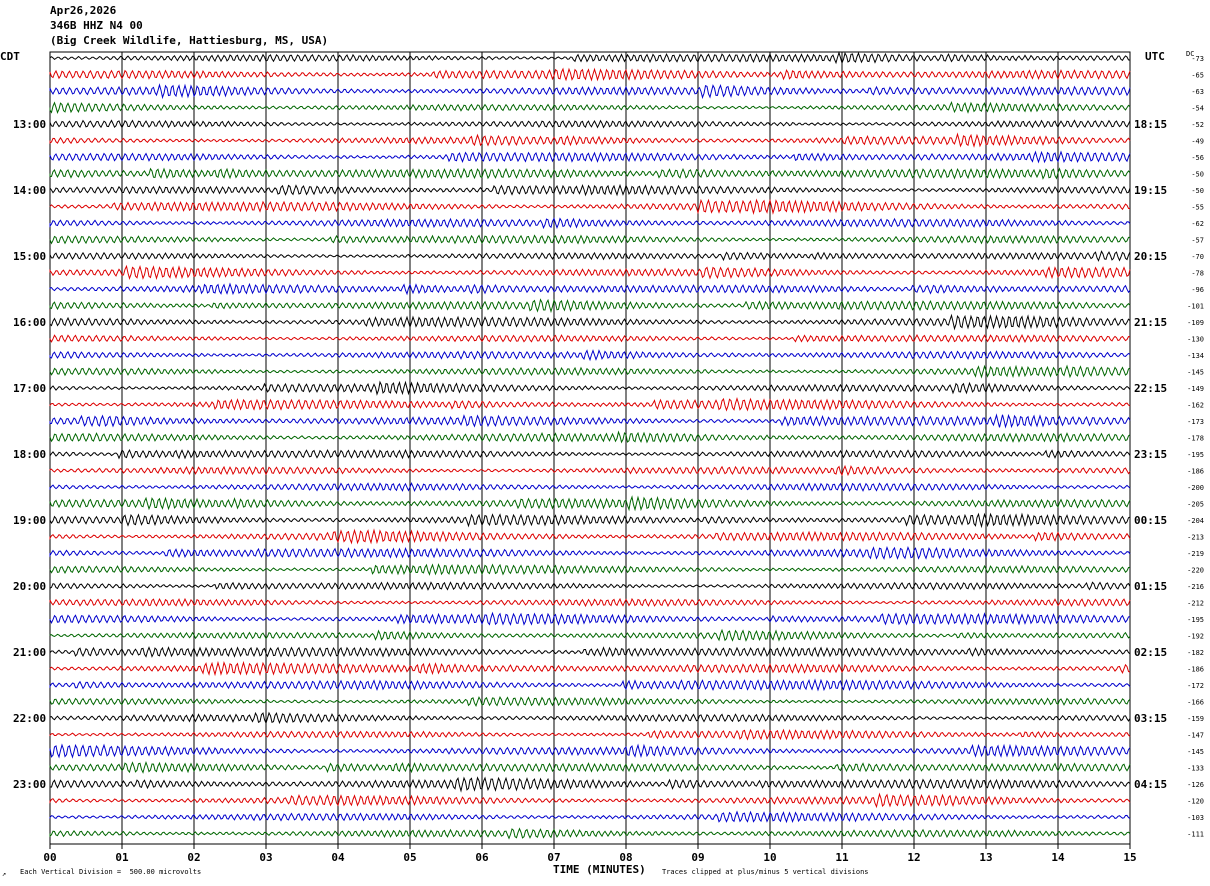  Describe the element at coordinates (1197, 76) in the screenshot. I see `dc-offset-label: -65` at that location.